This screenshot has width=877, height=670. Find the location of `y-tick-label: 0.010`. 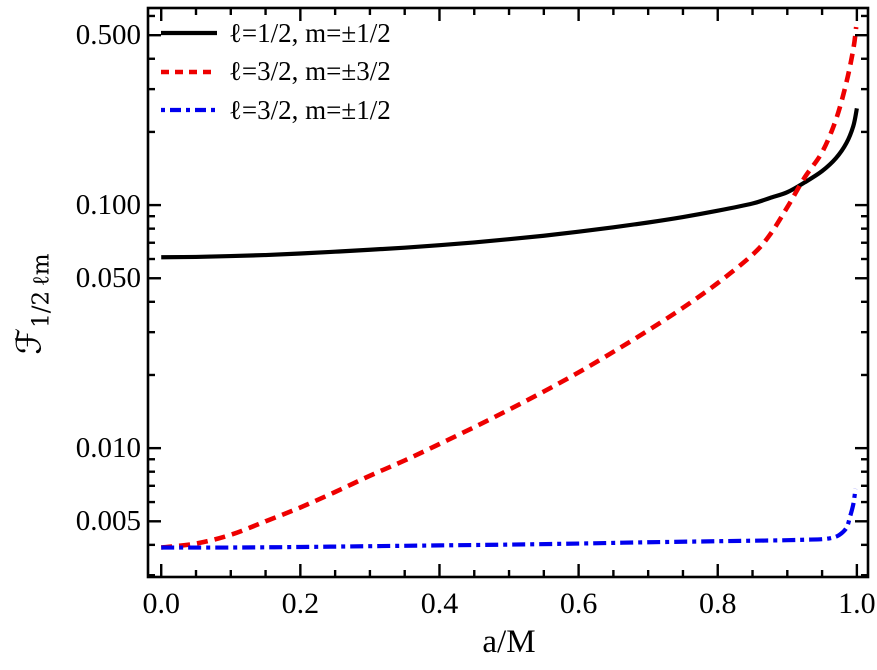

y-tick-label: 0.010 is located at coordinates (108, 448).